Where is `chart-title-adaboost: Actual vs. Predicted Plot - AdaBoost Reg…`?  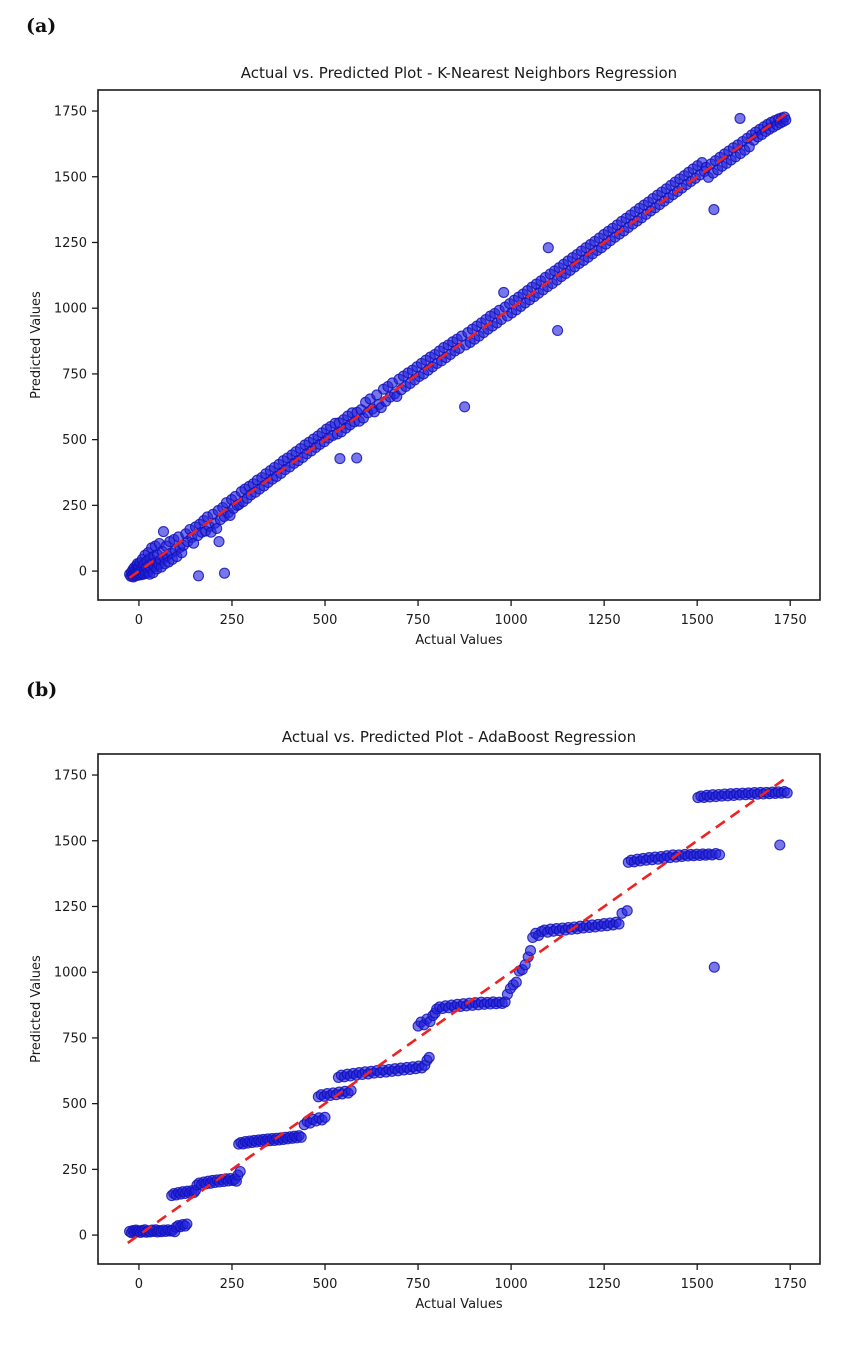
chart-title-adaboost: Actual vs. Predicted Plot - AdaBoost Reg… is located at coordinates (459, 737).